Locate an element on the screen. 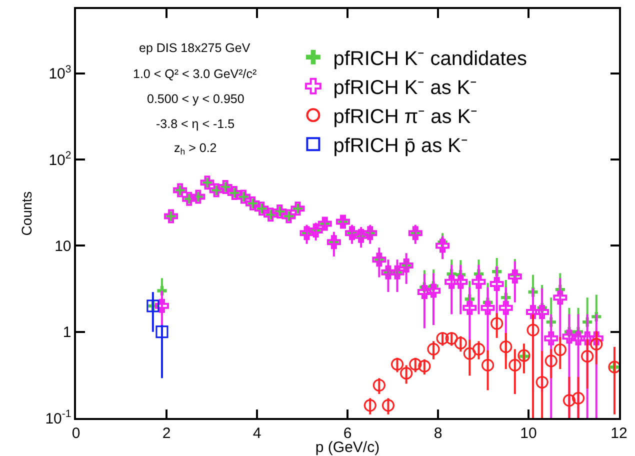  y-tick-label: 10 is located at coordinates (63, 246).